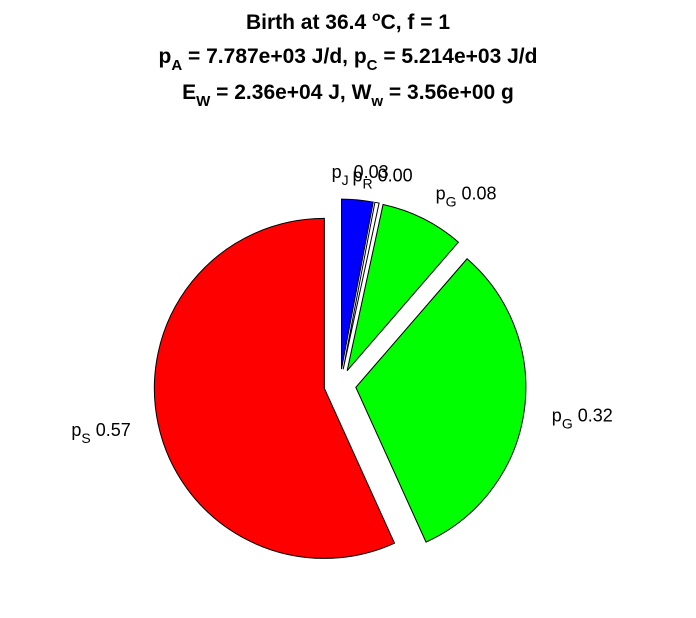  What do you see at coordinates (345, 180) in the screenshot?
I see `slice-label-subscript: J` at bounding box center [345, 180].